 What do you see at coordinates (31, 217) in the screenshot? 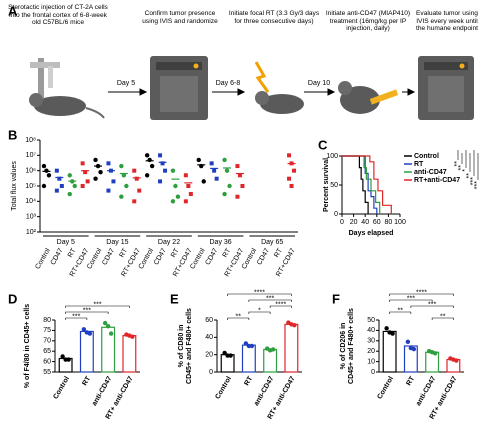
I see `y-tick-label: 10³` at bounding box center [31, 217].